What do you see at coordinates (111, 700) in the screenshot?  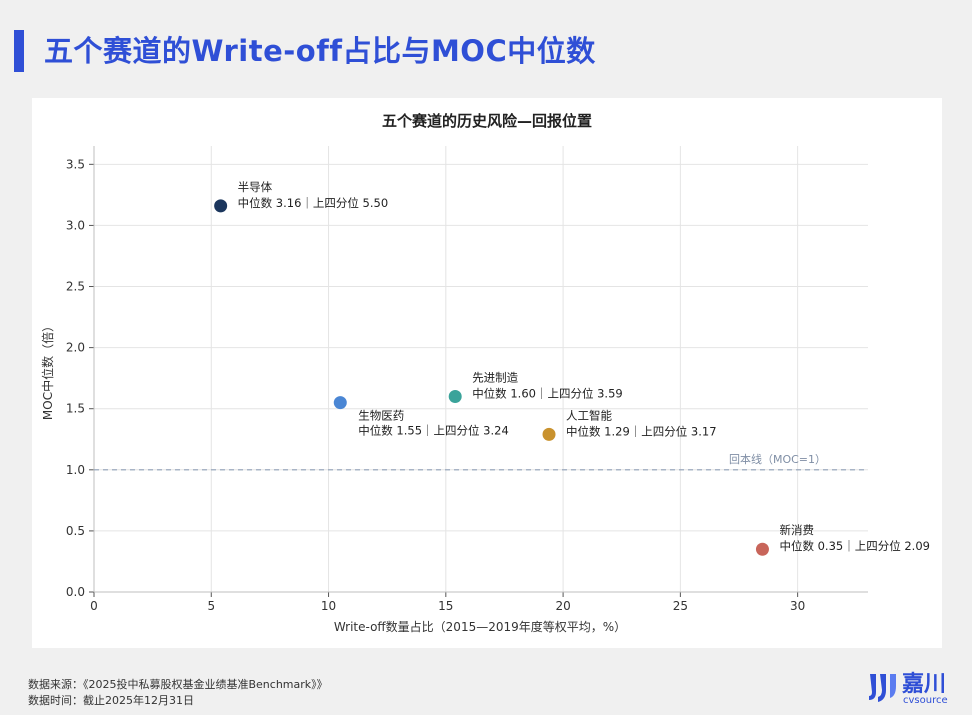 I see `footer-time: 数据时间：截止2025年12月31日` at bounding box center [111, 700].